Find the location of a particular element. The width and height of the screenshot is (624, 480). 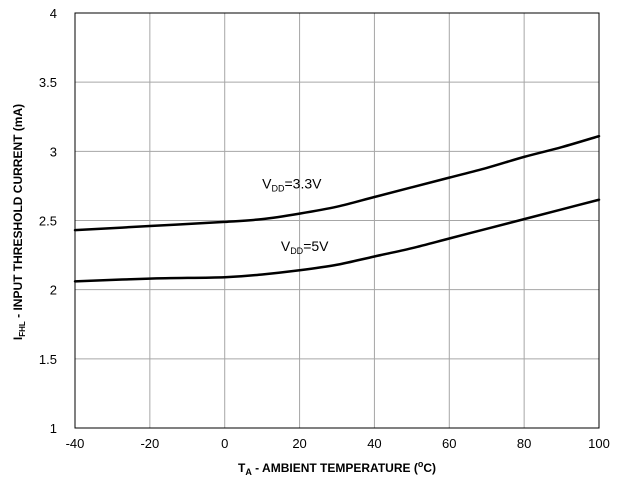

y-tick-label: 2 is located at coordinates (53, 290).